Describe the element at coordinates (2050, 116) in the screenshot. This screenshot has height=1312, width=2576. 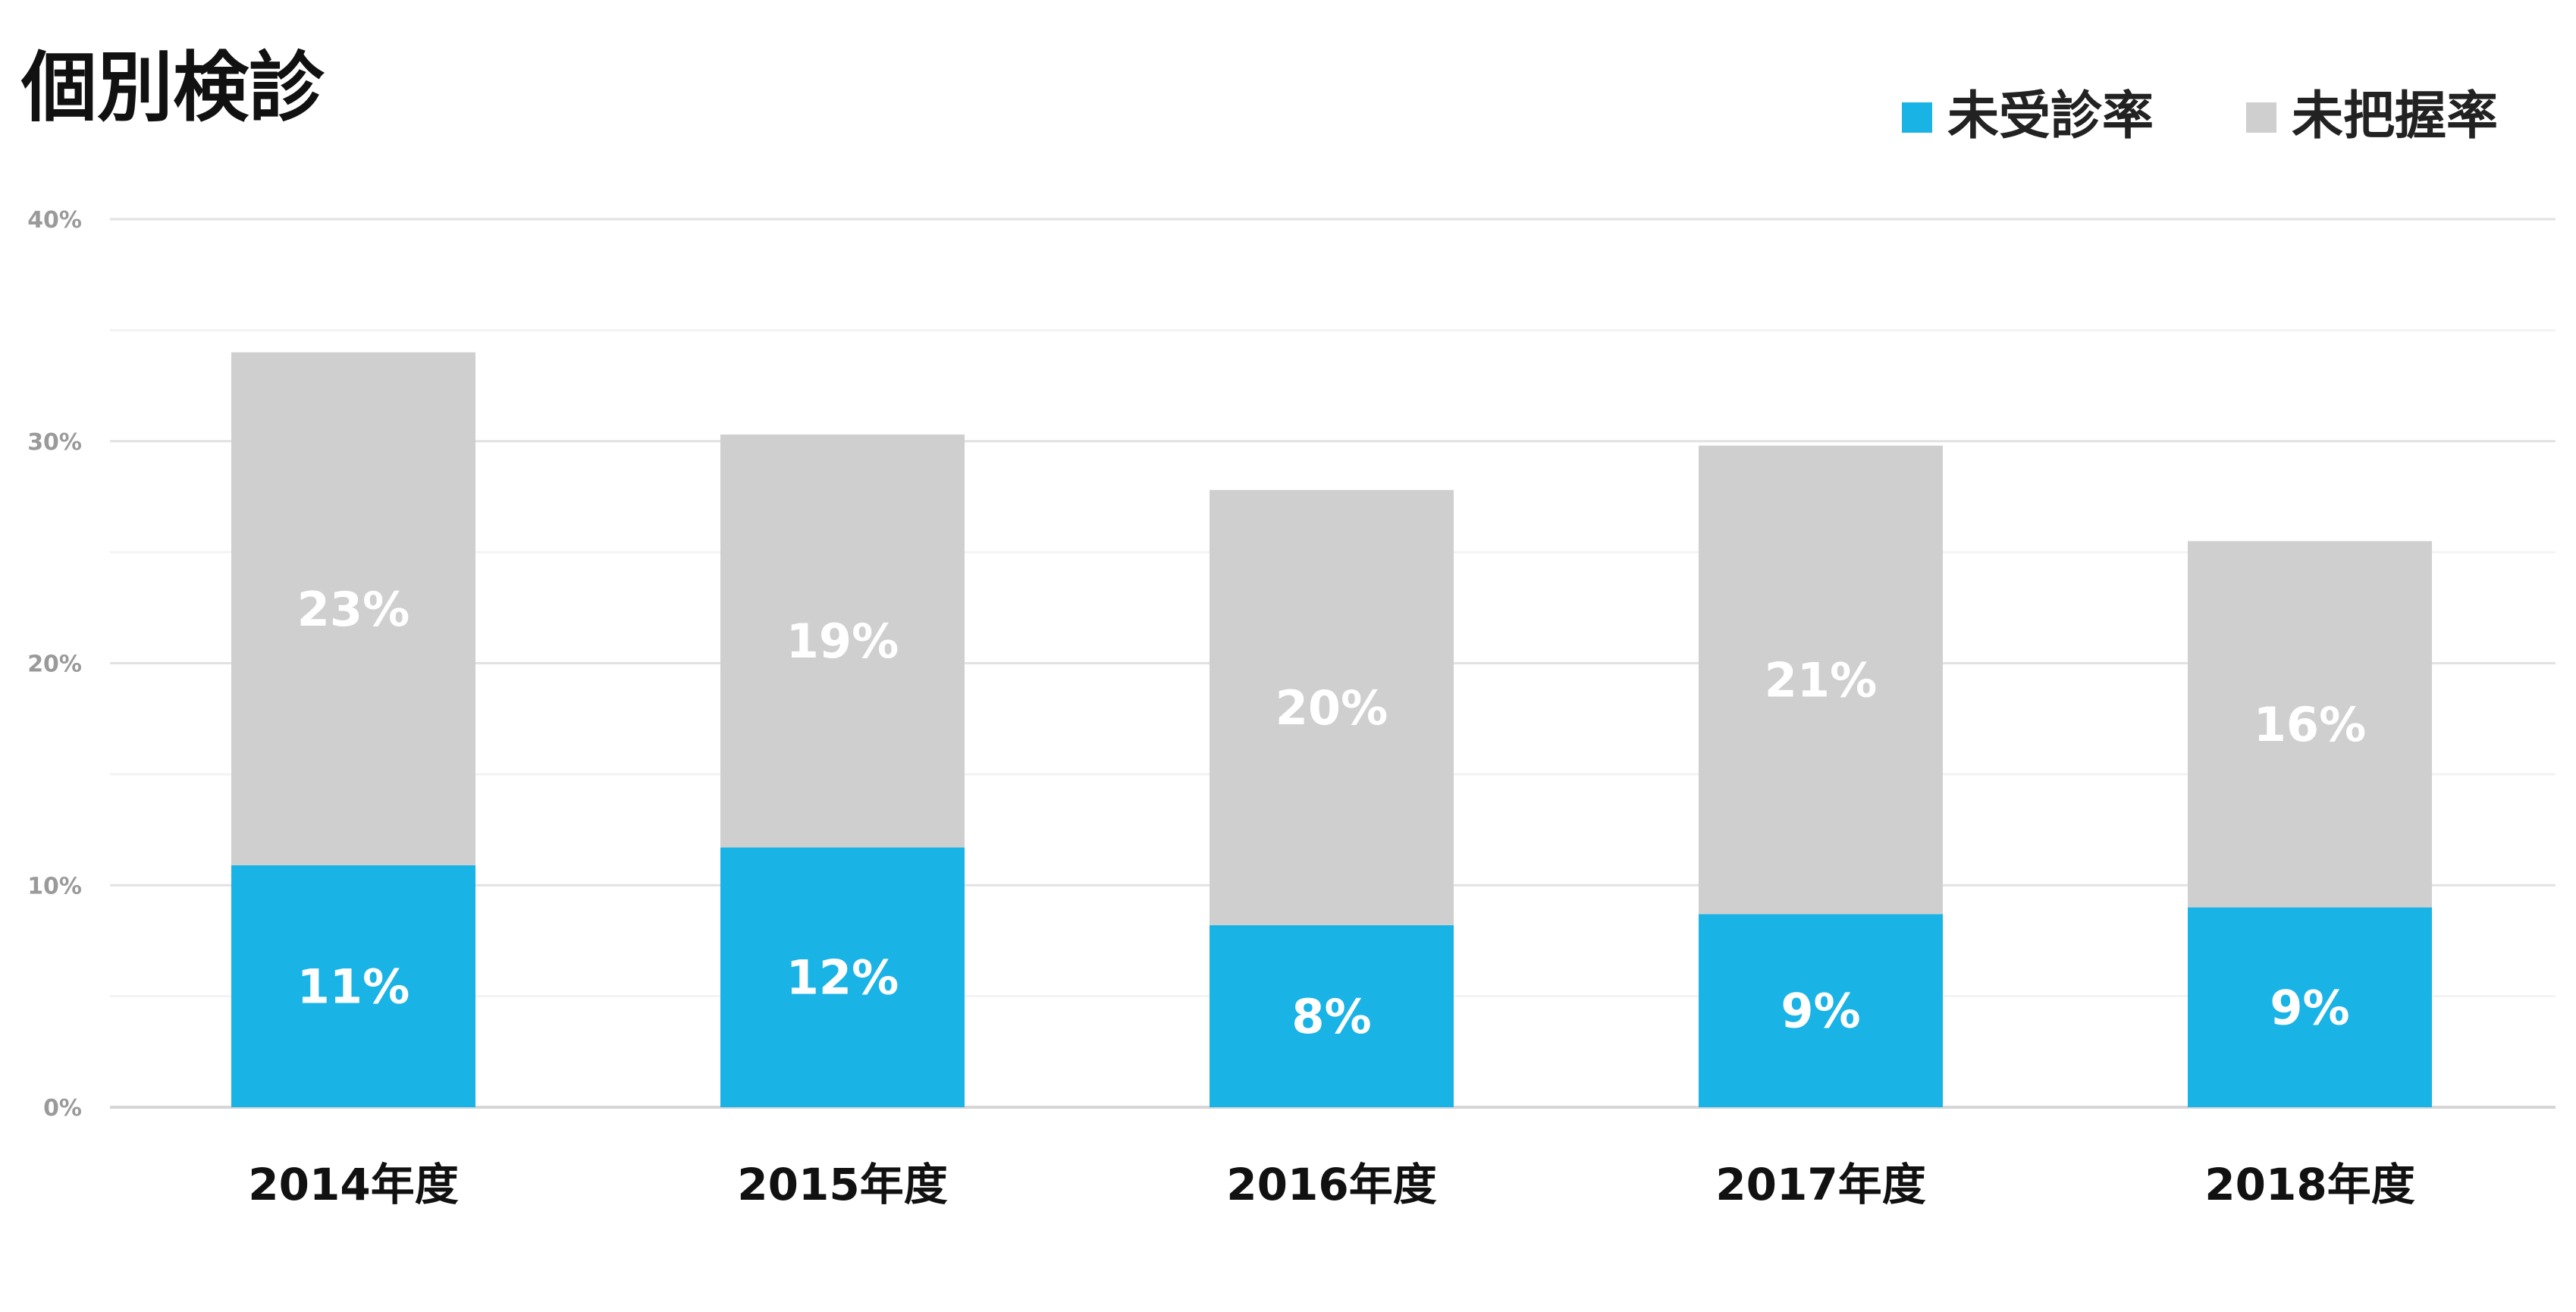
I see `legend-label: 未受診率` at that location.